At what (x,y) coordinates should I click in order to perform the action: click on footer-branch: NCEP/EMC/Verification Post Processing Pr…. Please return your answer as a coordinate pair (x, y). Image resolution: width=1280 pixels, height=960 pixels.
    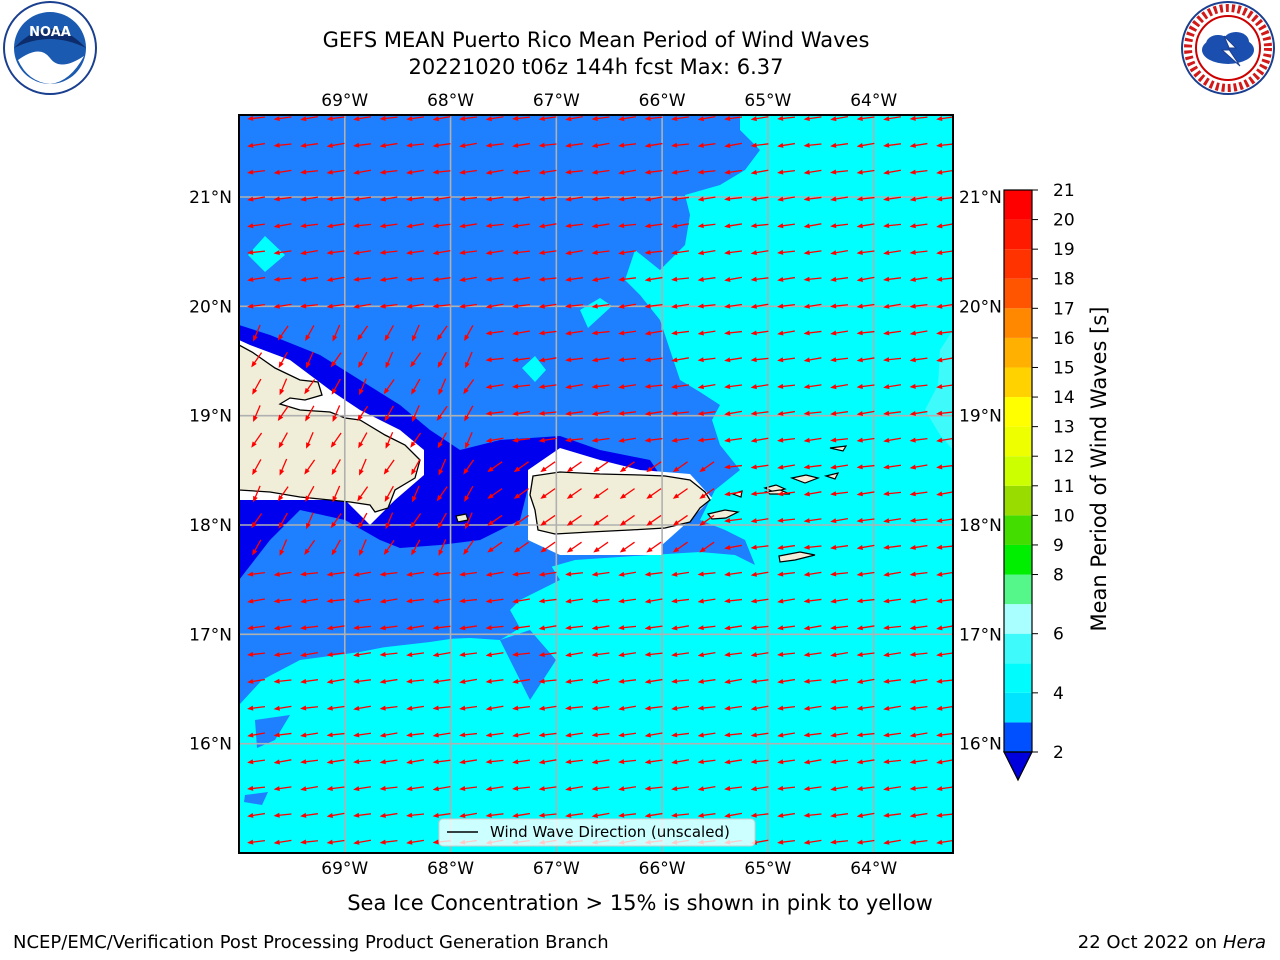
    Looking at the image, I should click on (311, 942).